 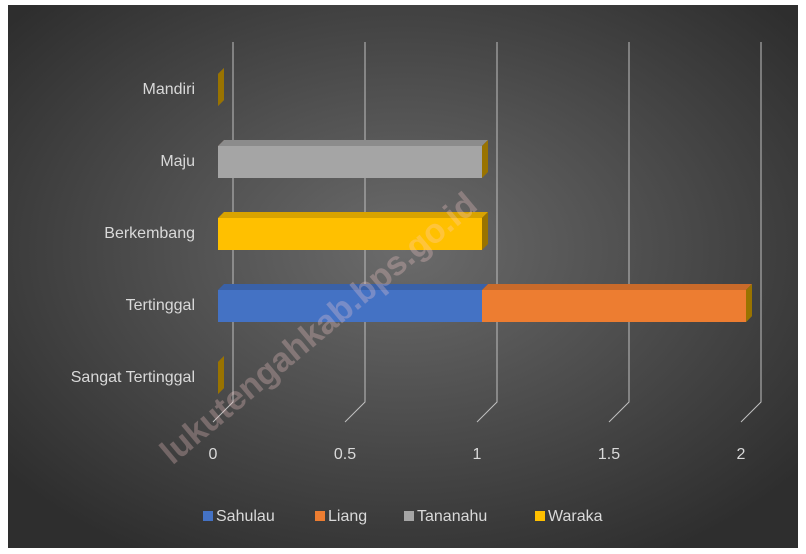 What do you see at coordinates (452, 516) in the screenshot?
I see `legend-label: Tananahu` at bounding box center [452, 516].